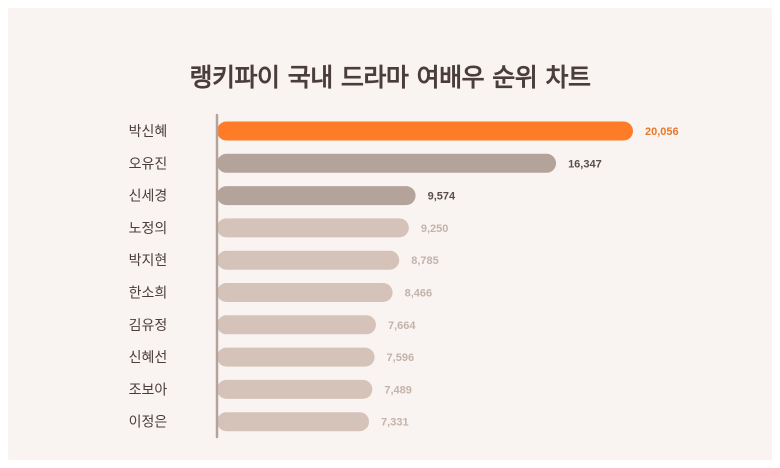 The height and width of the screenshot is (468, 780). I want to click on category-label: 박지현, so click(148, 261).